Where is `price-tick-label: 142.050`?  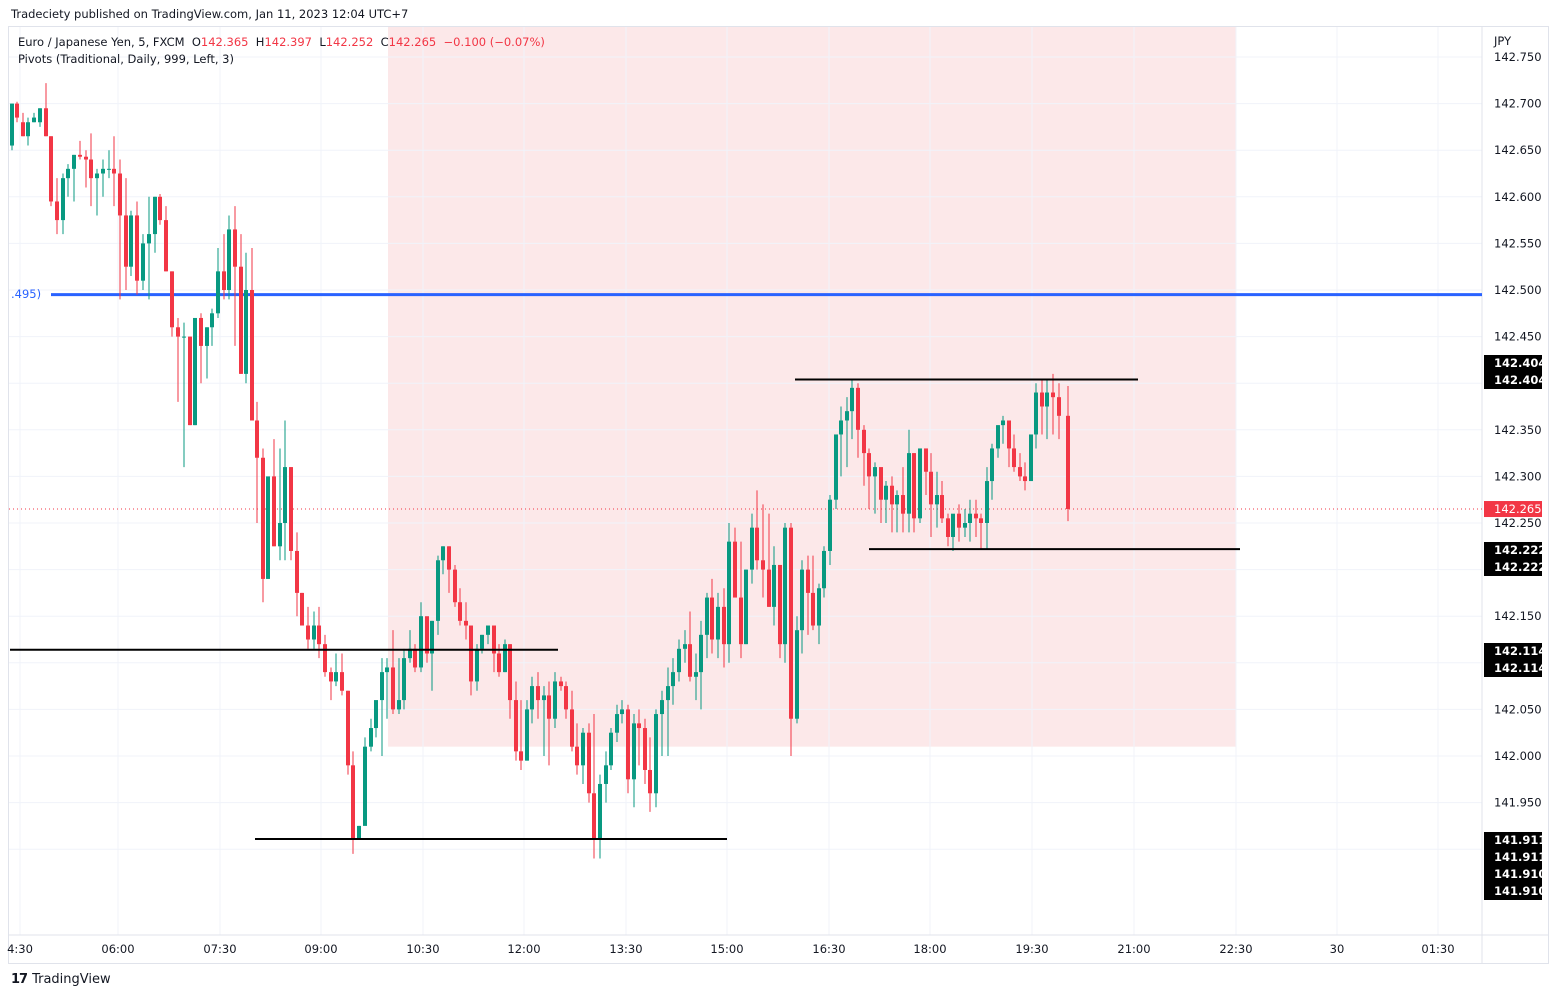 price-tick-label: 142.050 is located at coordinates (1518, 709).